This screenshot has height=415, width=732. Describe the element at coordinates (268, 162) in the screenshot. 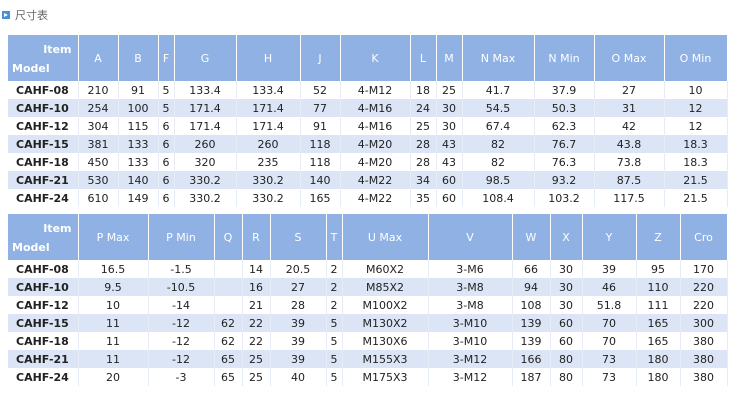

I see `data-cell: 235` at that location.